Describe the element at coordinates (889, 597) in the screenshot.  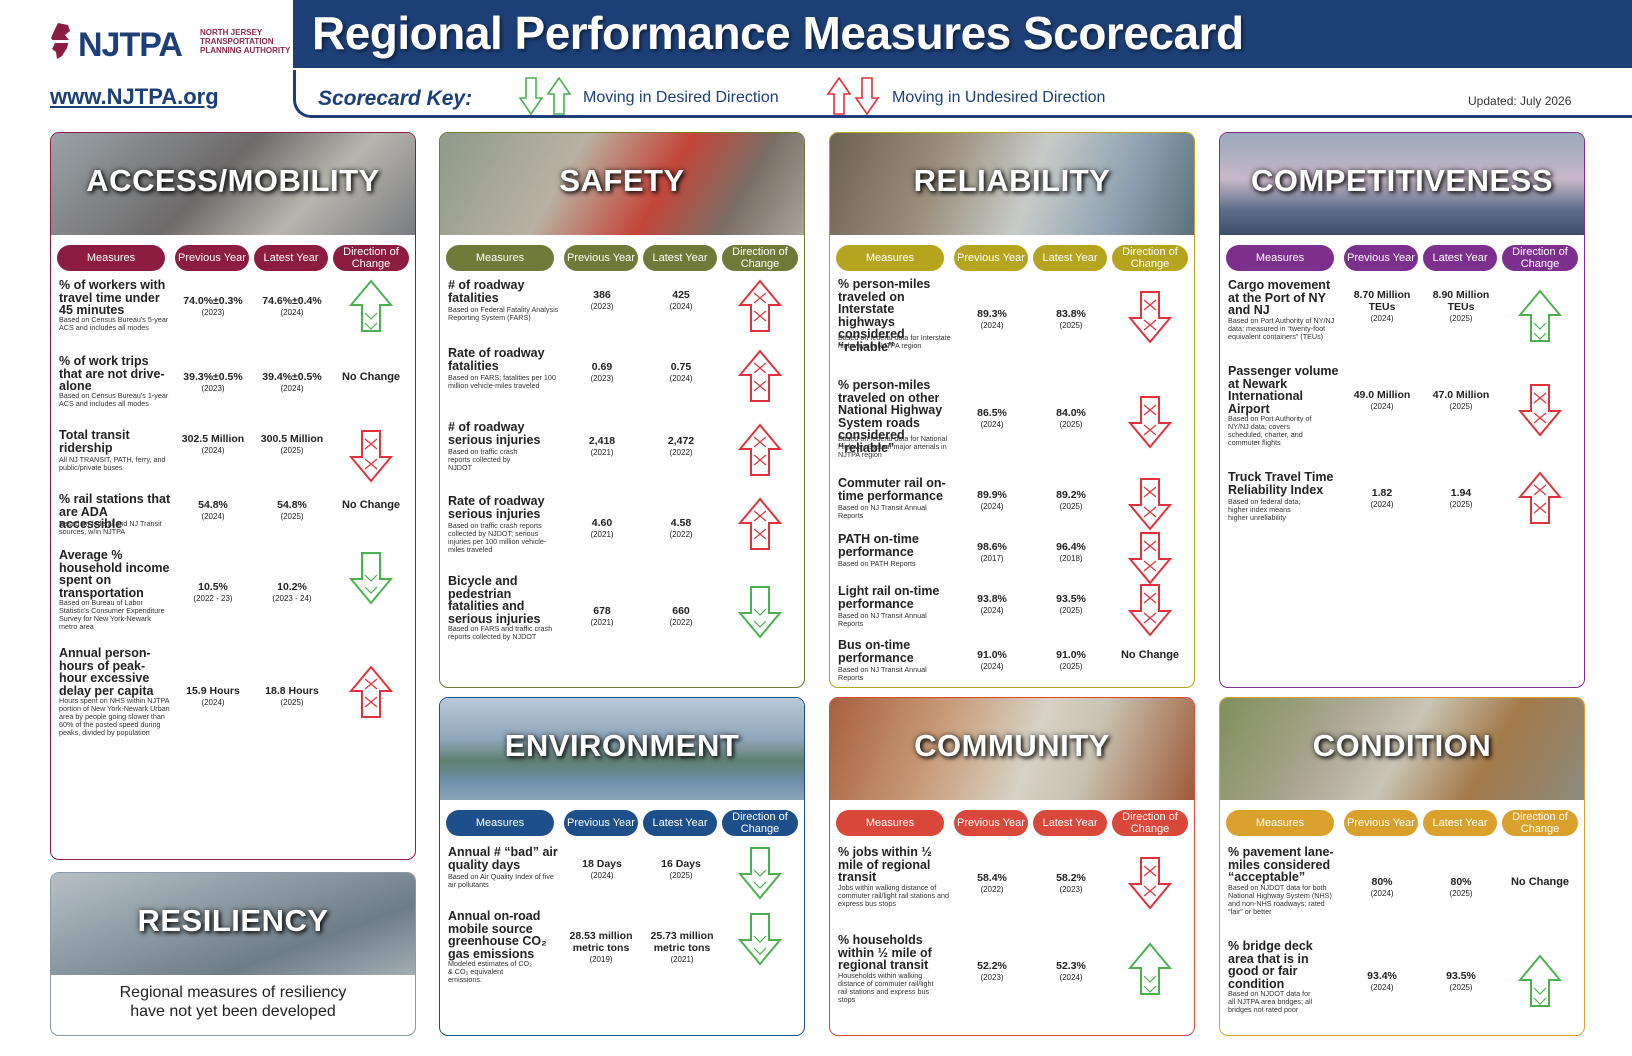
I see `measure-title: Light rail on-time performance` at that location.